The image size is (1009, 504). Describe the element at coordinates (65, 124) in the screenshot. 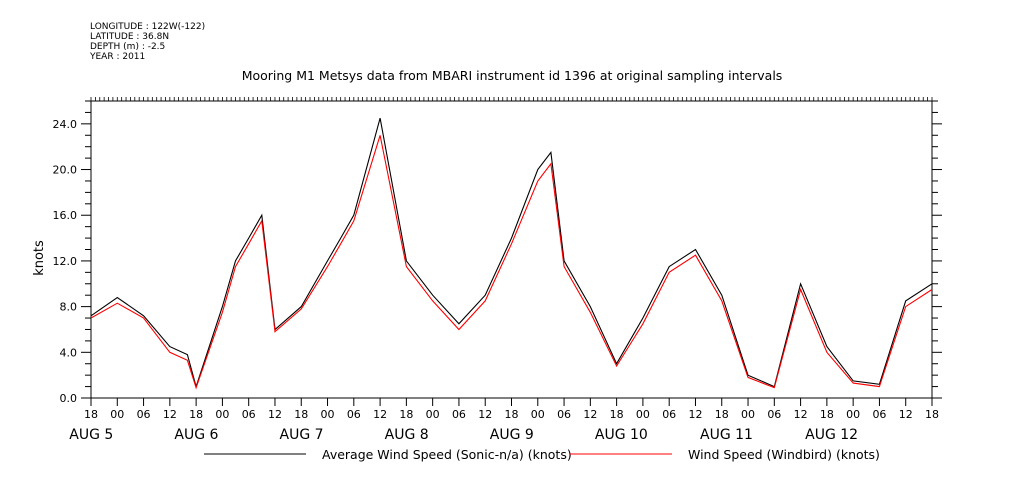

I see `y-tick-label: 24.0` at that location.